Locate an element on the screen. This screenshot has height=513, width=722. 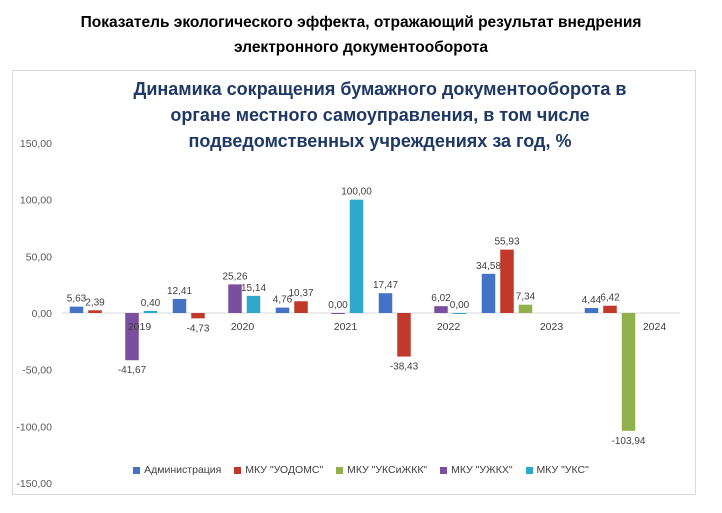
data-label-2019-series-3: -41,67 is located at coordinates (132, 370).